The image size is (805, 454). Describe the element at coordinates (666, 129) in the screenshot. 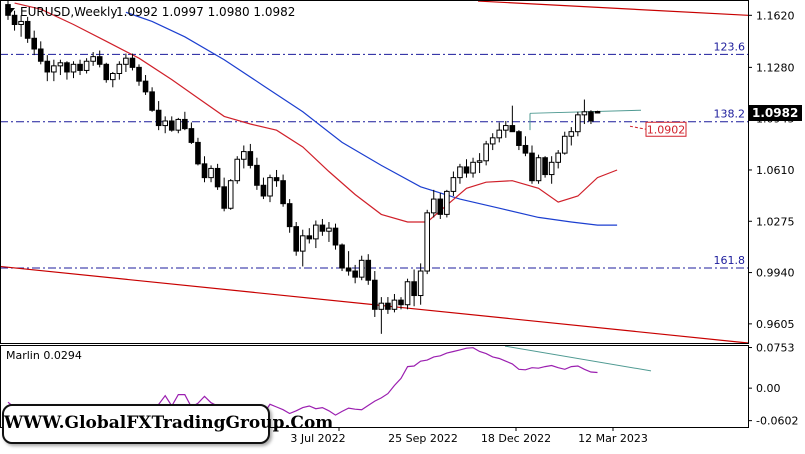

I see `target-price-box` at that location.